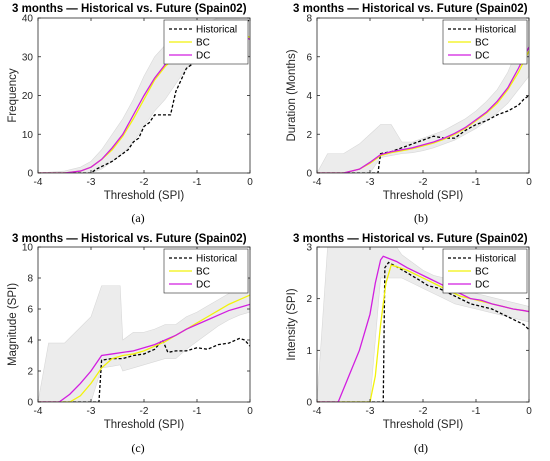 This screenshot has height=461, width=550. Describe the element at coordinates (28, 19) in the screenshot. I see `y-tick-label: 40` at that location.